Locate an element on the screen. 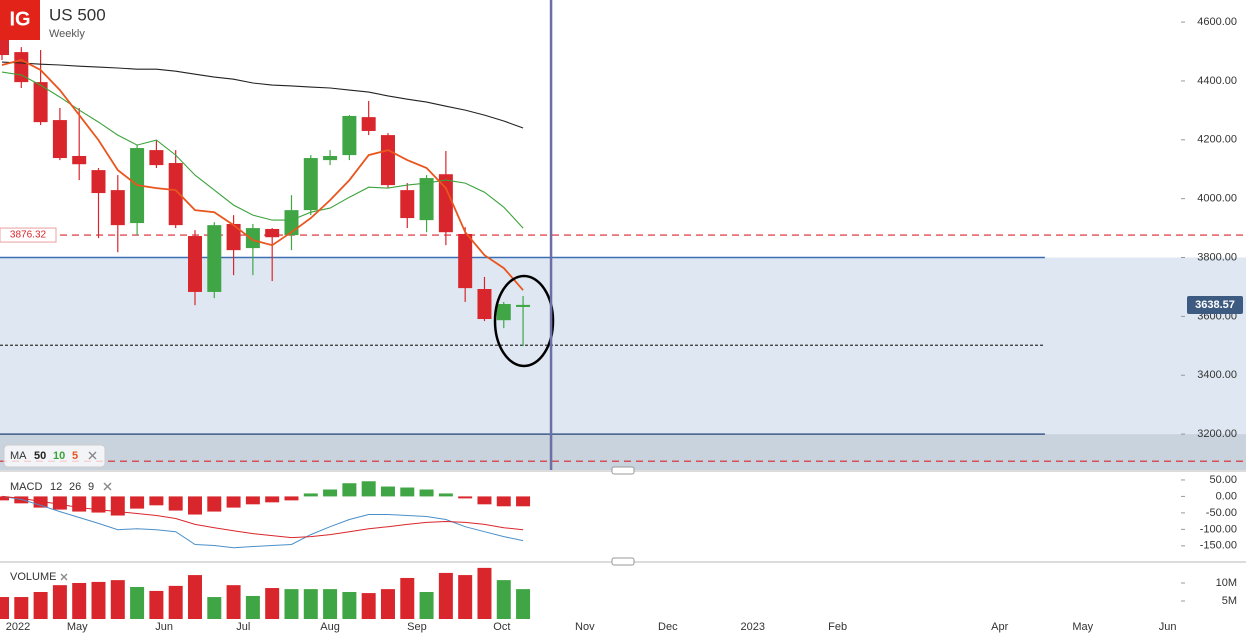 This screenshot has height=636, width=1246. y-tick-label: 5M is located at coordinates (1229, 601).